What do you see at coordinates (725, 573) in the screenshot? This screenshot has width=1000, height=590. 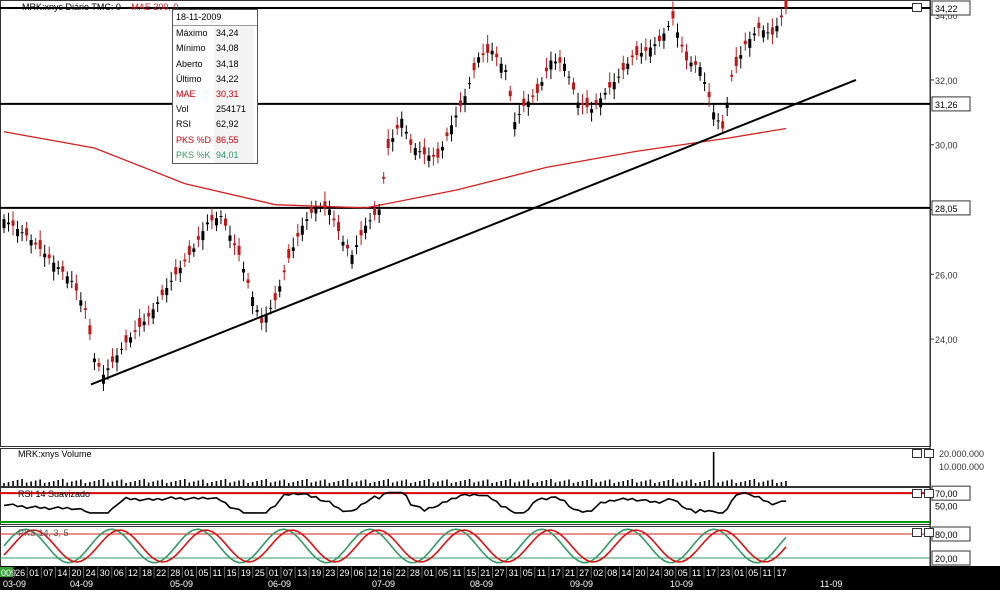 I see `date-tick-label: 23` at bounding box center [725, 573].